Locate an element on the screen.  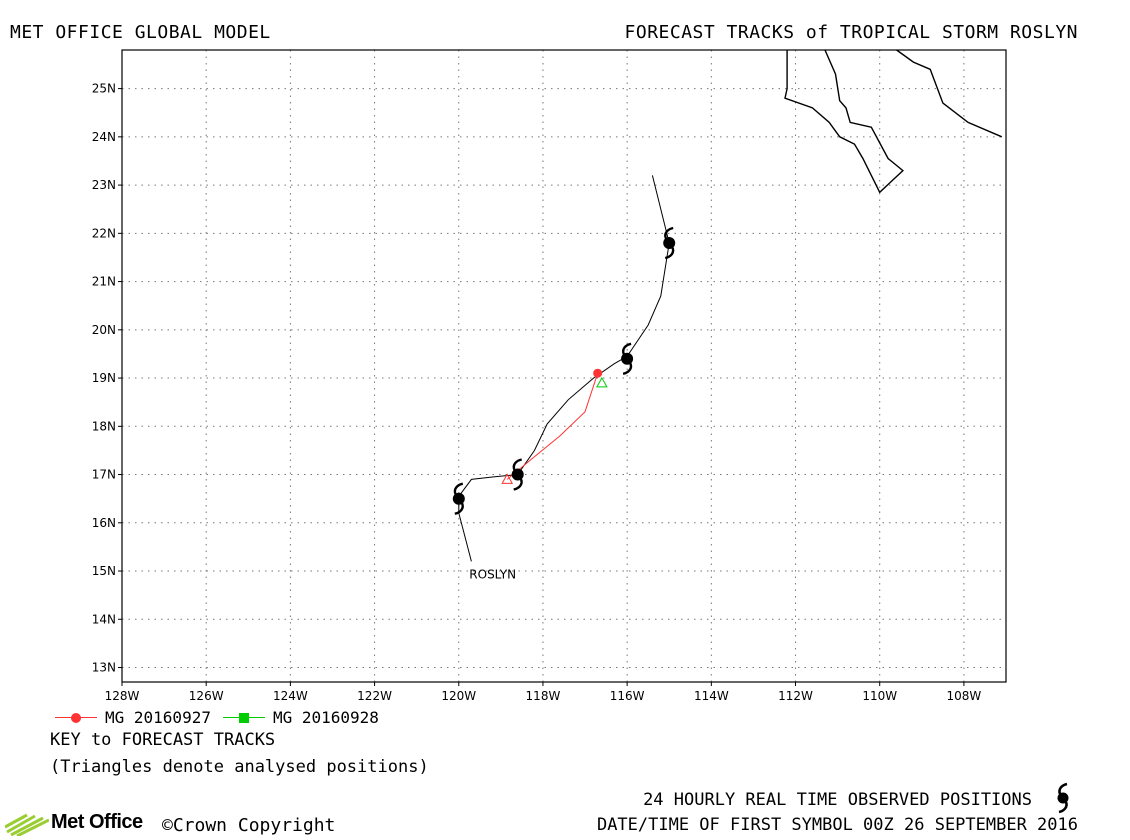
lat-tick-label: 24N is located at coordinates (104, 137).